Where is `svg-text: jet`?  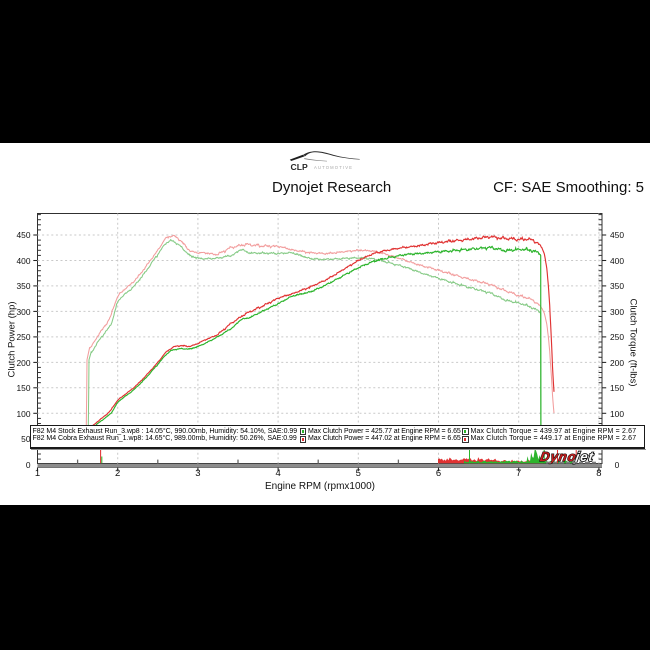 svg-text: jet is located at coordinates (583, 456).